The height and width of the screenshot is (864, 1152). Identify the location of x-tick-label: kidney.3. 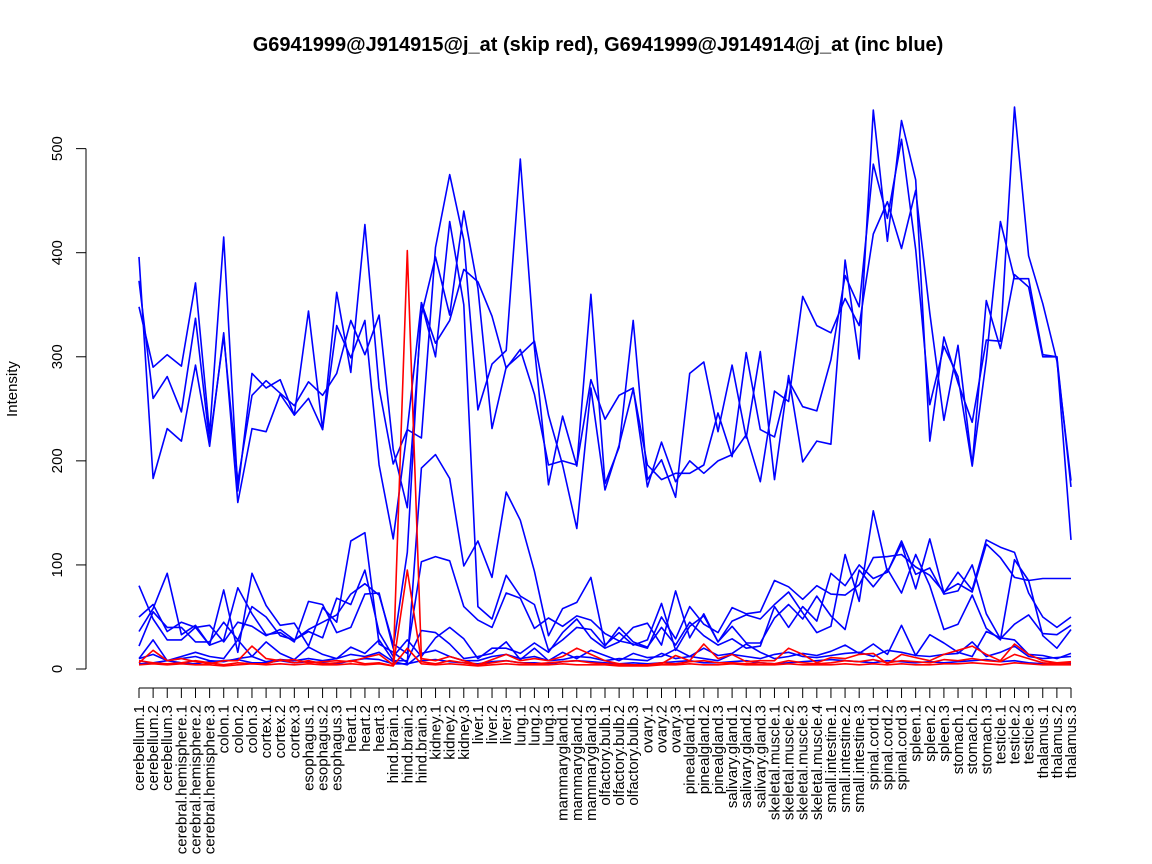
(464, 732).